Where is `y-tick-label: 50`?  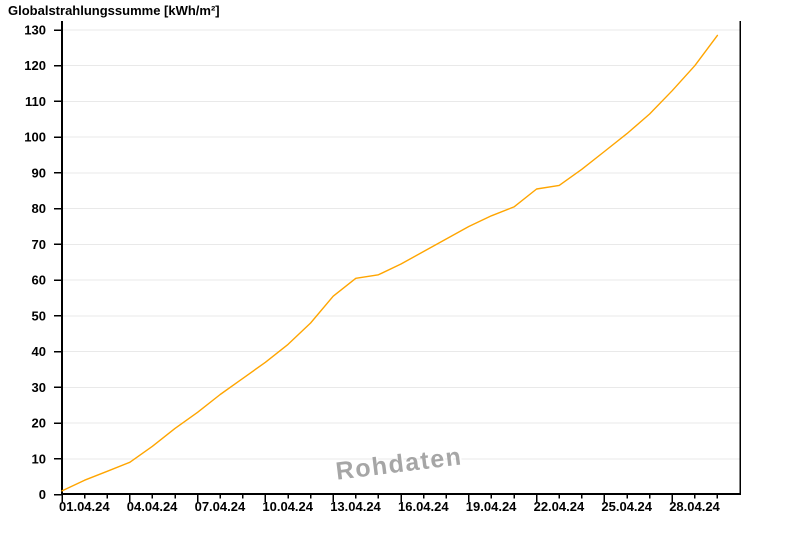
y-tick-label: 50 is located at coordinates (39, 315).